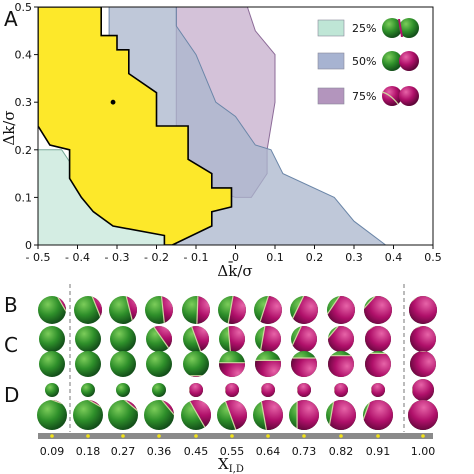 This screenshot has width=474, height=474. What do you see at coordinates (52, 451) in the screenshot?
I see `xid-value-label: 0.09` at bounding box center [52, 451].